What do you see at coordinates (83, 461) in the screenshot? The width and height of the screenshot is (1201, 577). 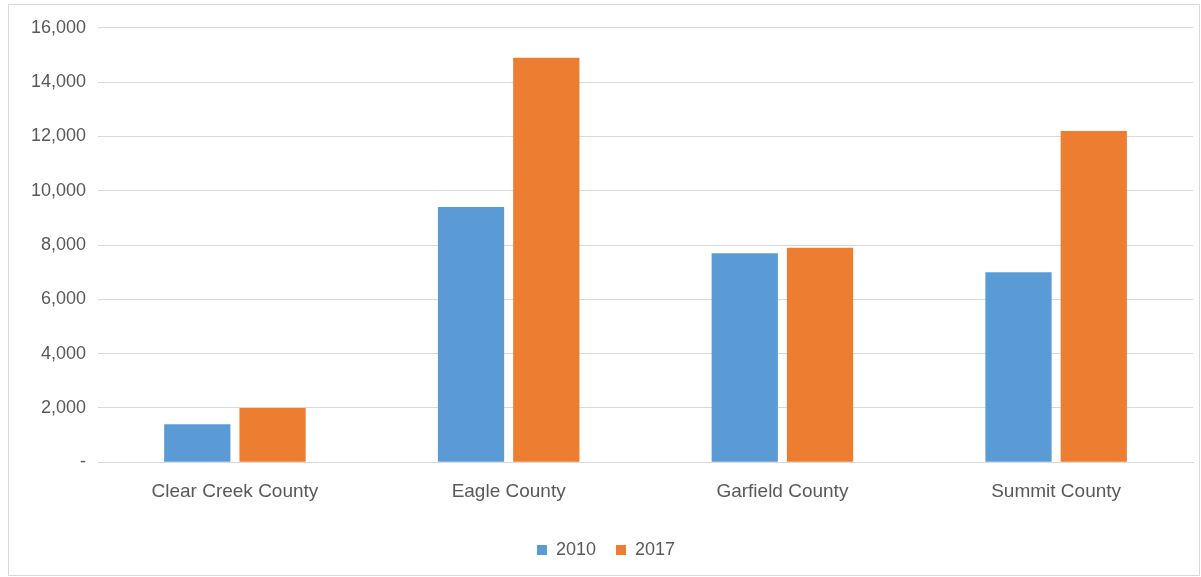 I see `y-tick-label: -` at bounding box center [83, 461].